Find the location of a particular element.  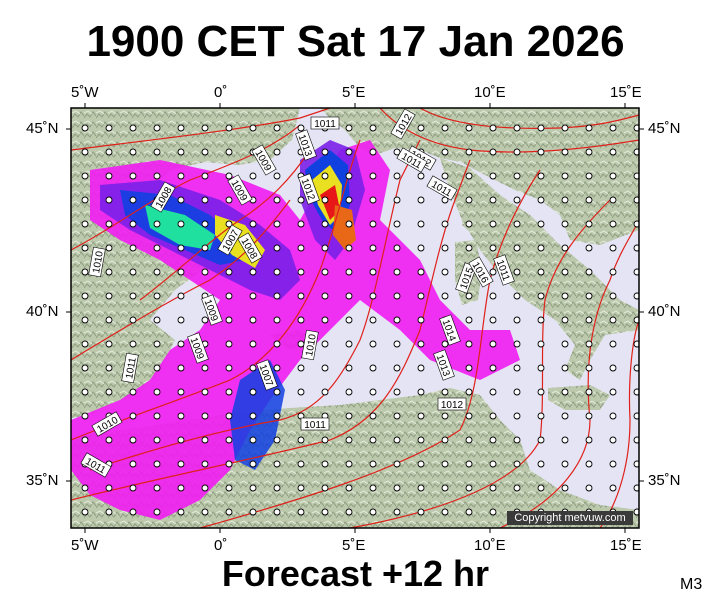

isobar-label-text: 1011 is located at coordinates (315, 425).